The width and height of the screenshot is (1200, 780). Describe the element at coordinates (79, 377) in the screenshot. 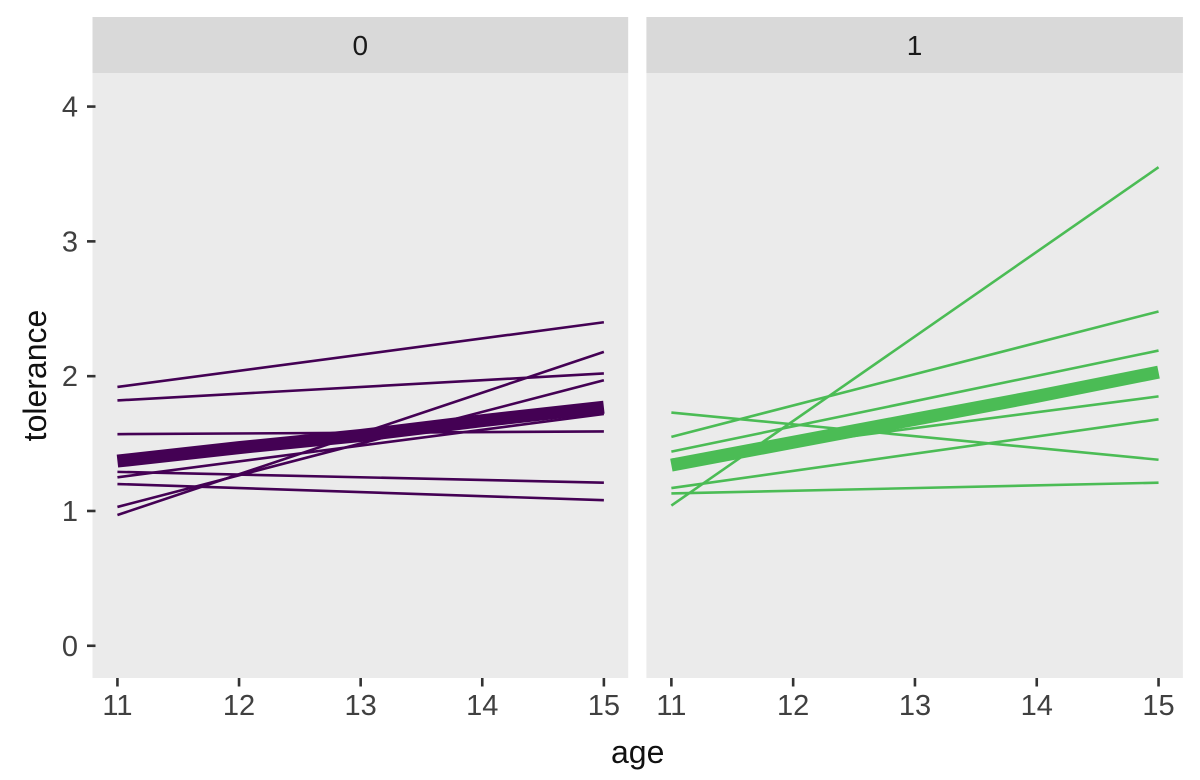

I see `y-axis: 0 1 2 3 4` at that location.